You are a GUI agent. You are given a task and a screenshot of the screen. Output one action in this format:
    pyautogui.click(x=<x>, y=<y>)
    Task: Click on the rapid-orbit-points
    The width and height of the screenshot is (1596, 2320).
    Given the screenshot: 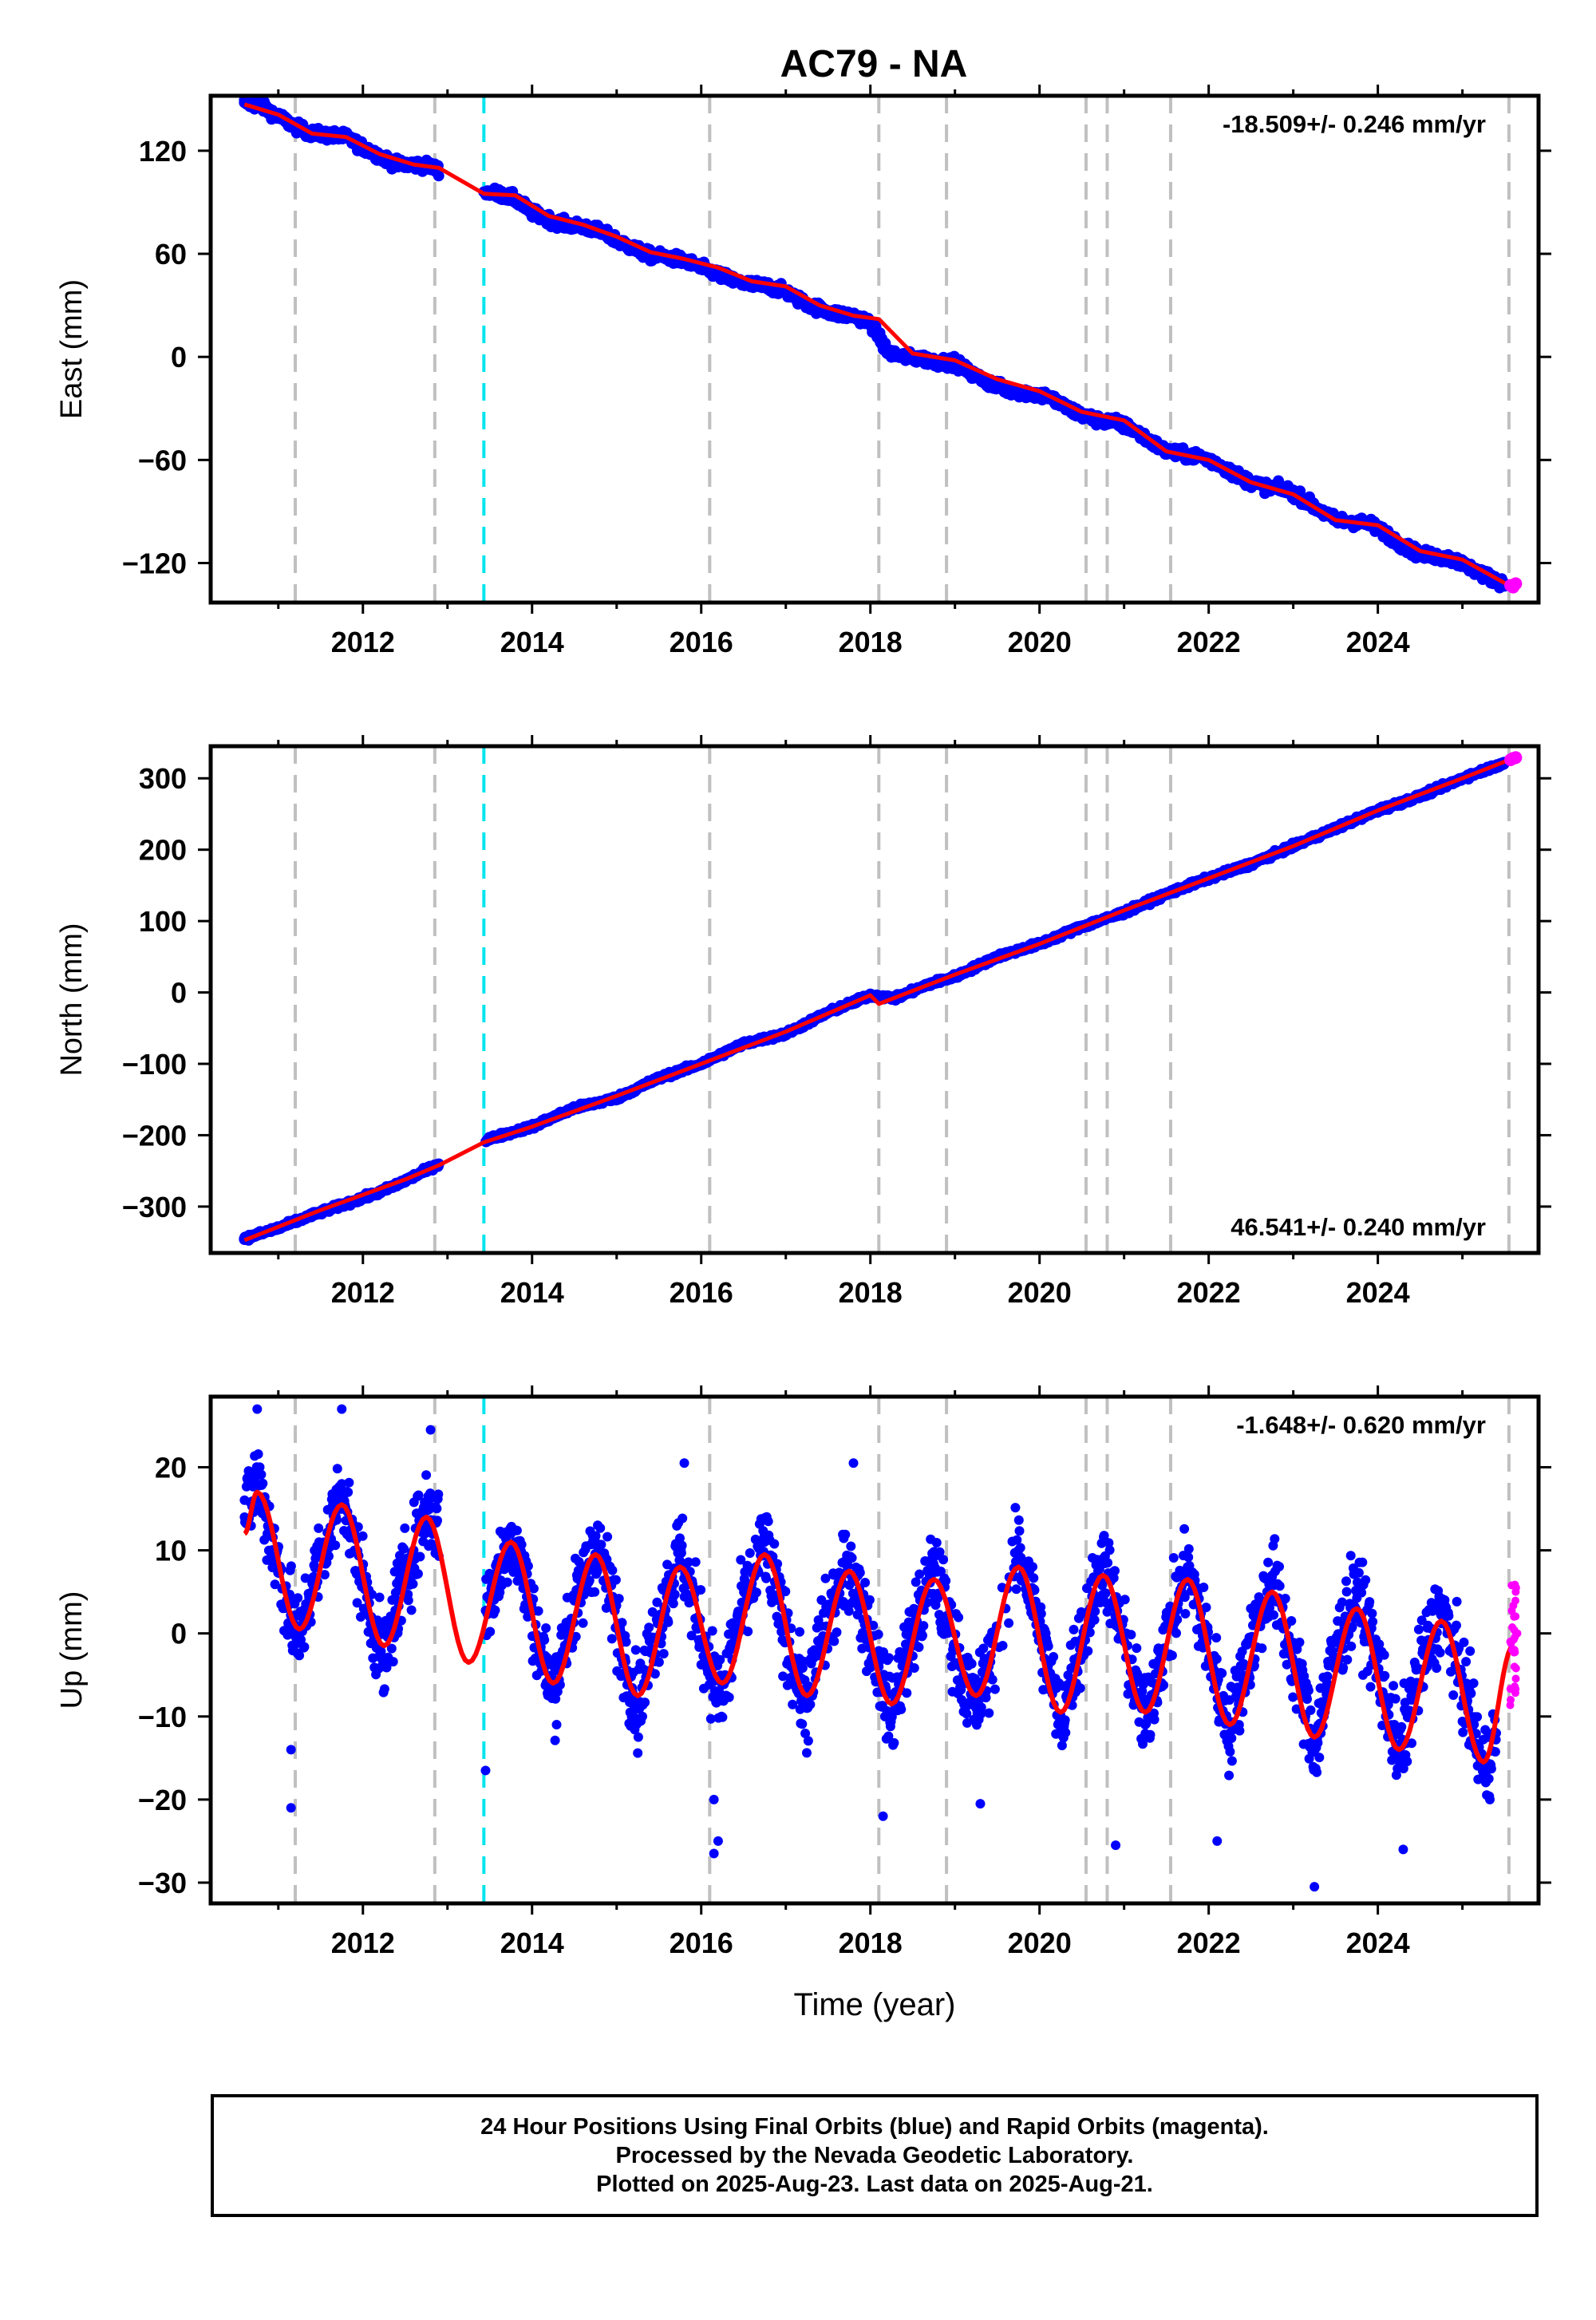 What is the action you would take?
    pyautogui.click(x=1513, y=758)
    